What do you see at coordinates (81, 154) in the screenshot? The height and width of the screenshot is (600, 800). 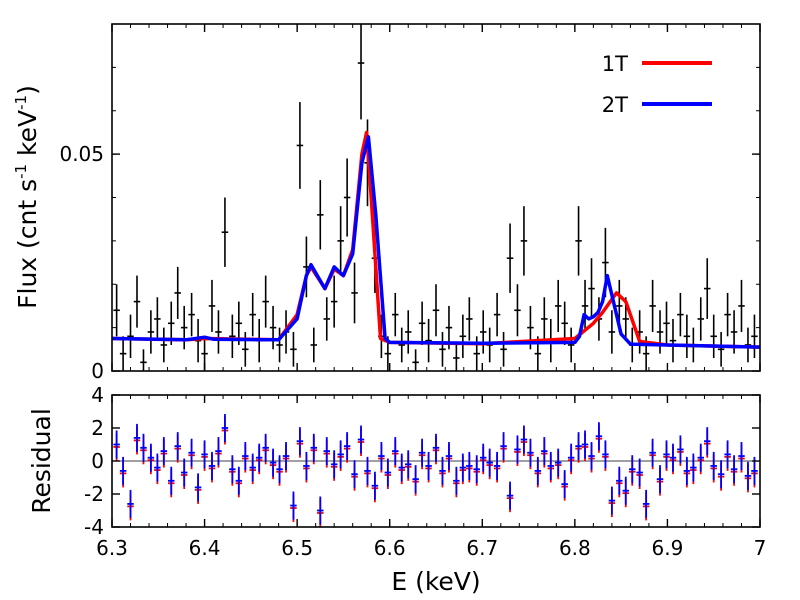 I see `y-tick-label: 0.05` at bounding box center [81, 154].